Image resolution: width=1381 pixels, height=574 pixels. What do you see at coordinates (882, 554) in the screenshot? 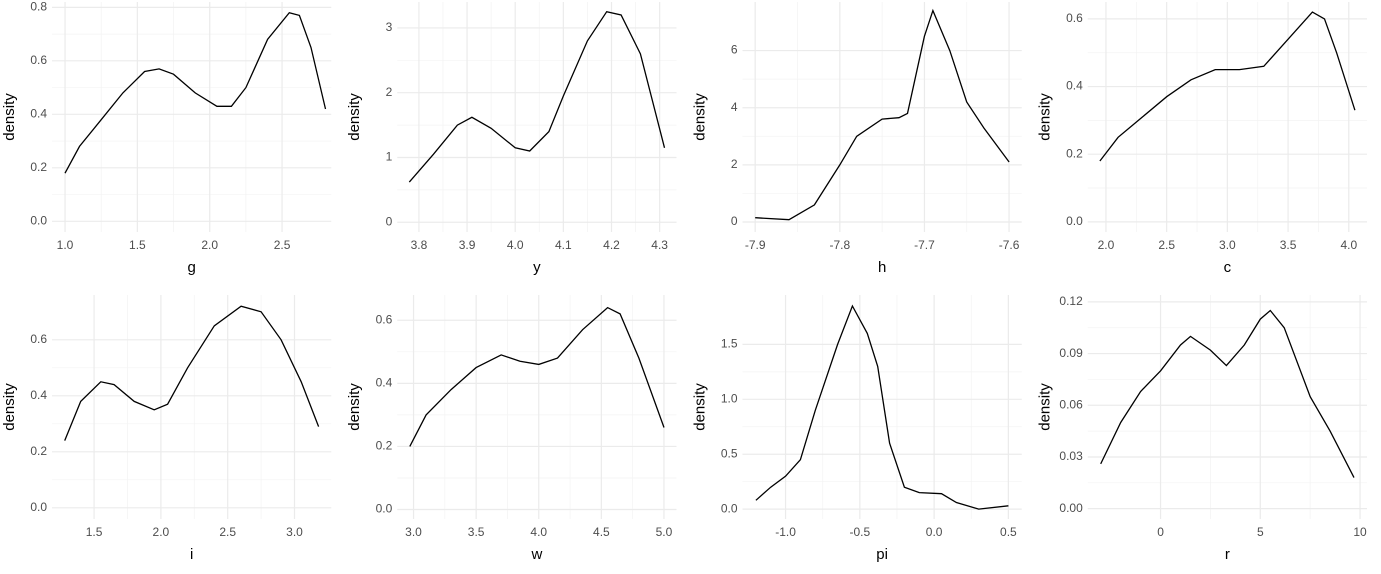
I see `x-axis-label: pi` at bounding box center [882, 554].